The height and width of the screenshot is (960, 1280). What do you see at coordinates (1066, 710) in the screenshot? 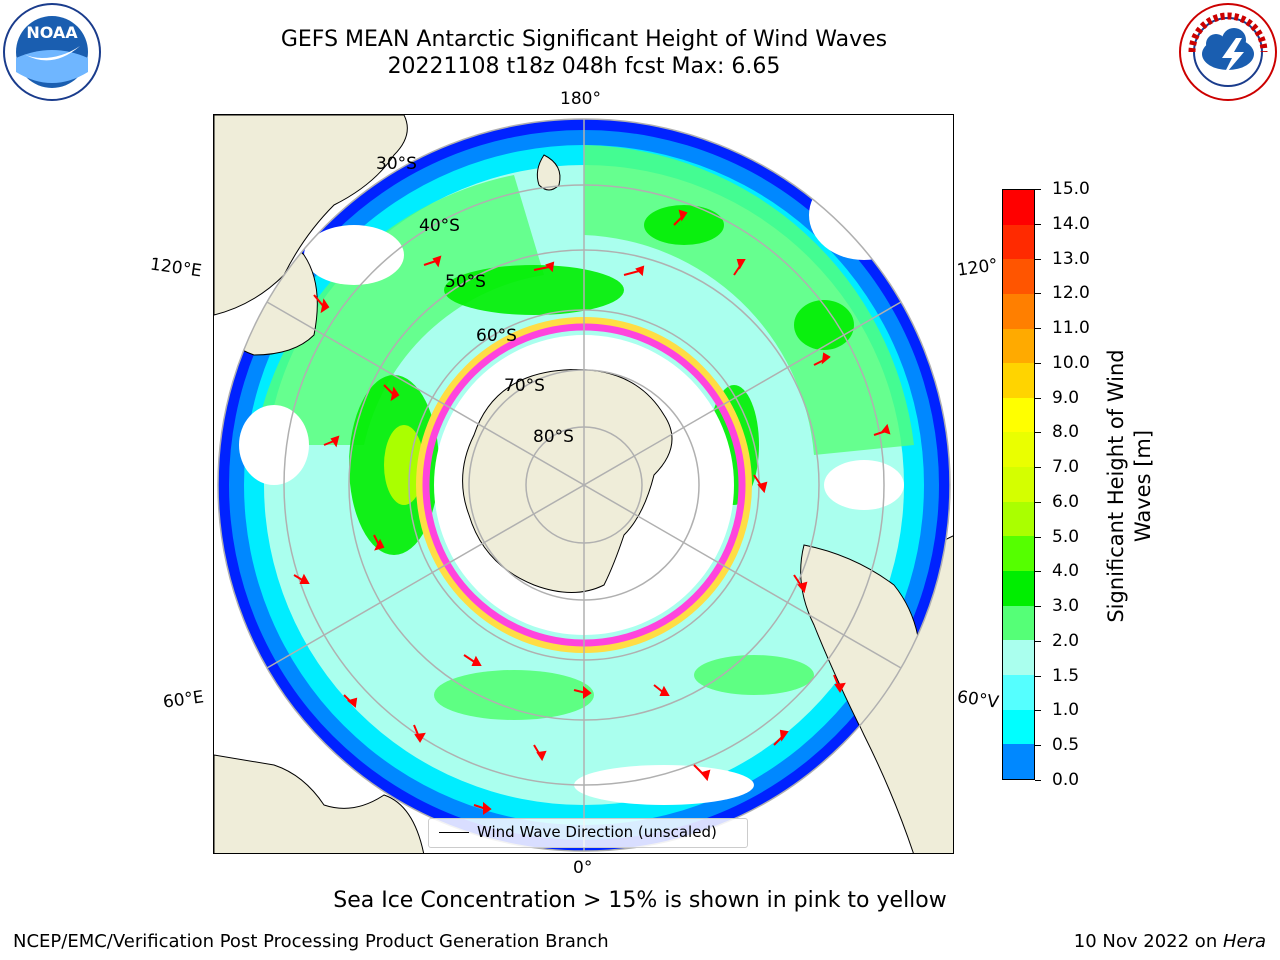
I see `colorbar-tick-label: 1.0` at bounding box center [1066, 710].